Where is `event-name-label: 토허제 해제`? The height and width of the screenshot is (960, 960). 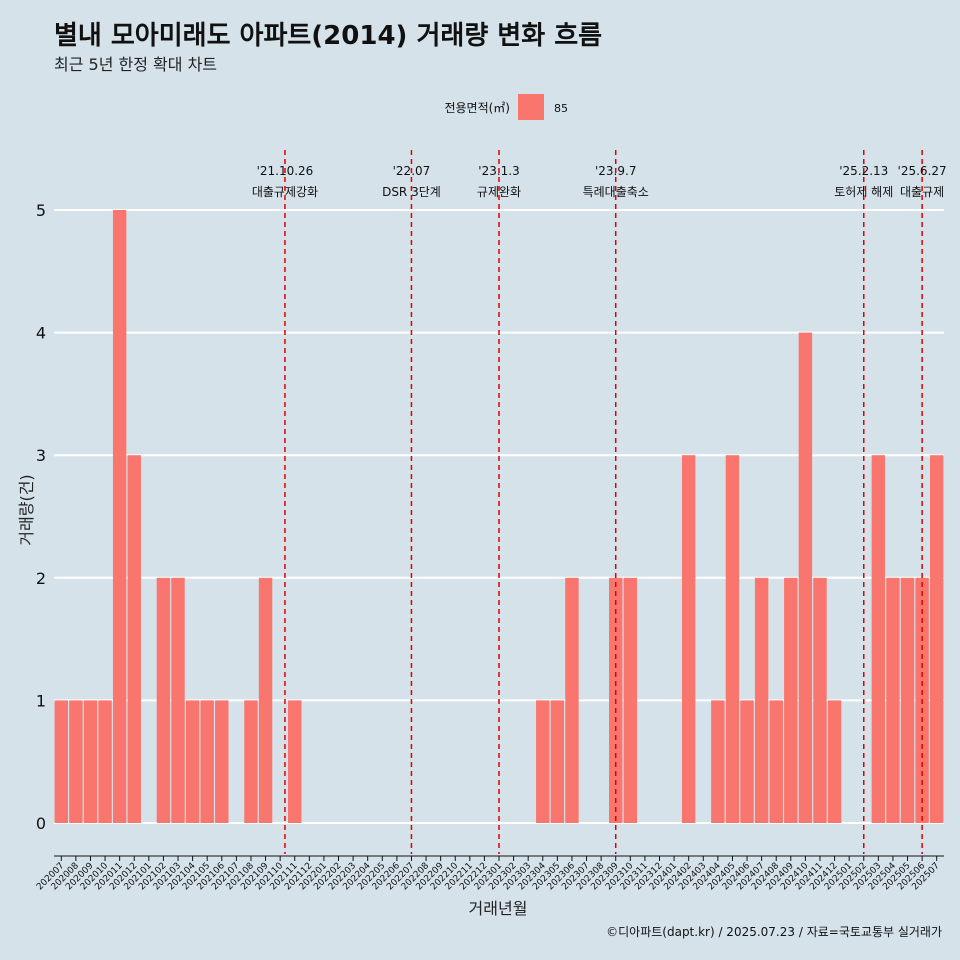
event-name-label: 토허제 해제 is located at coordinates (863, 192).